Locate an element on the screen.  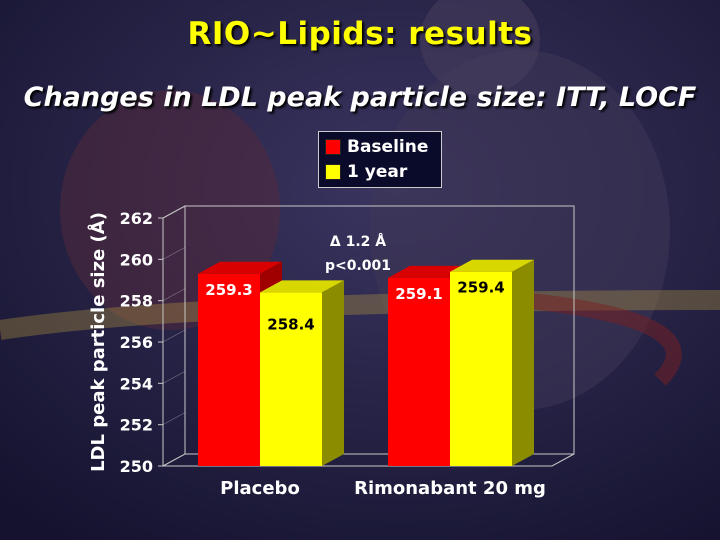
bar-side-one-year-rimonabant is located at coordinates (523, 362).